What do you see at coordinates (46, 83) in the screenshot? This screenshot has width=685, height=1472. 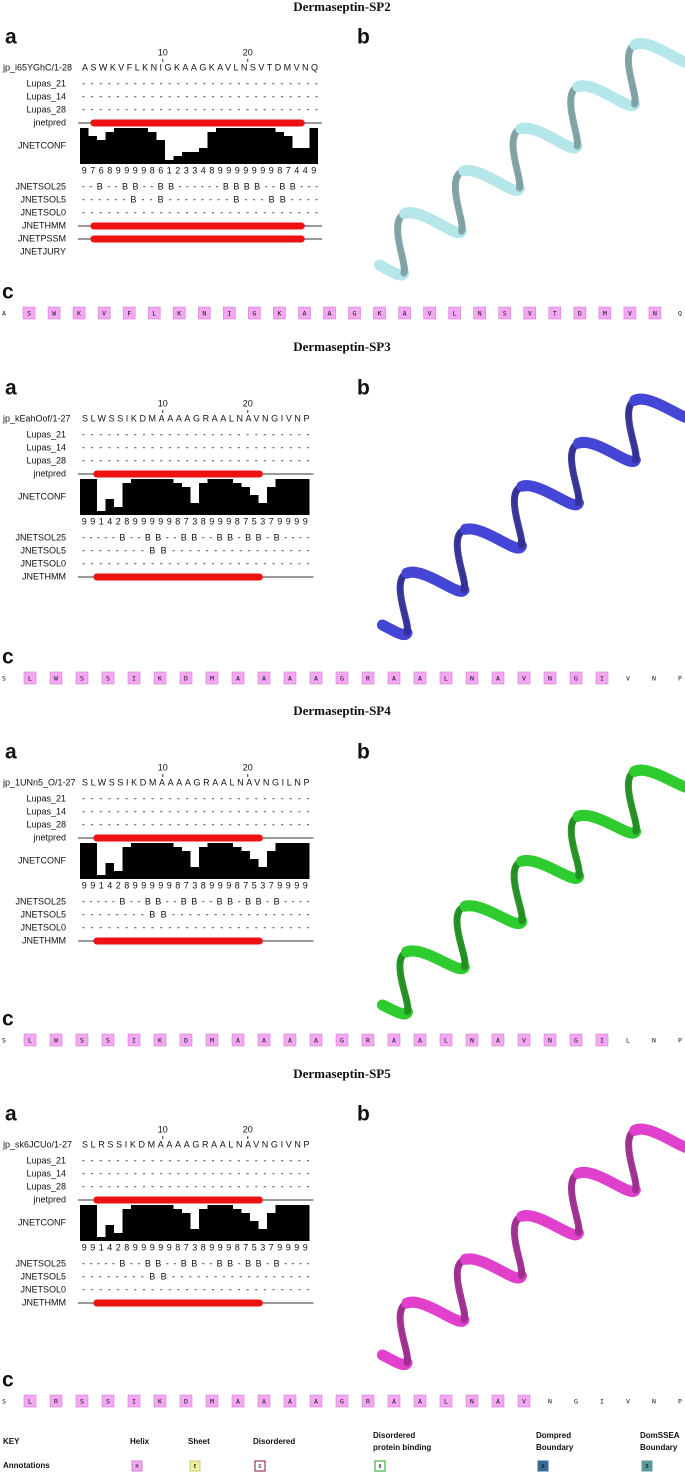 I see `row-label: Lupas_21` at bounding box center [46, 83].